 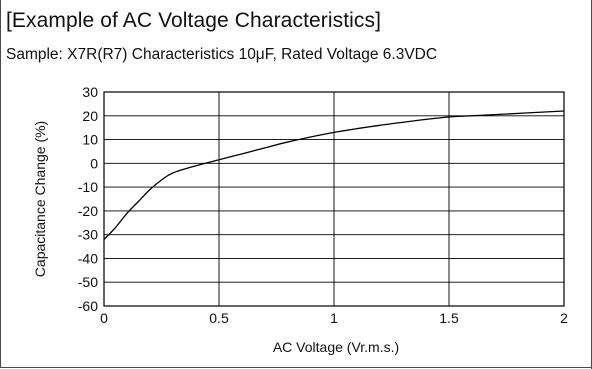 I want to click on y-tick-label: -40, so click(x=88, y=258).